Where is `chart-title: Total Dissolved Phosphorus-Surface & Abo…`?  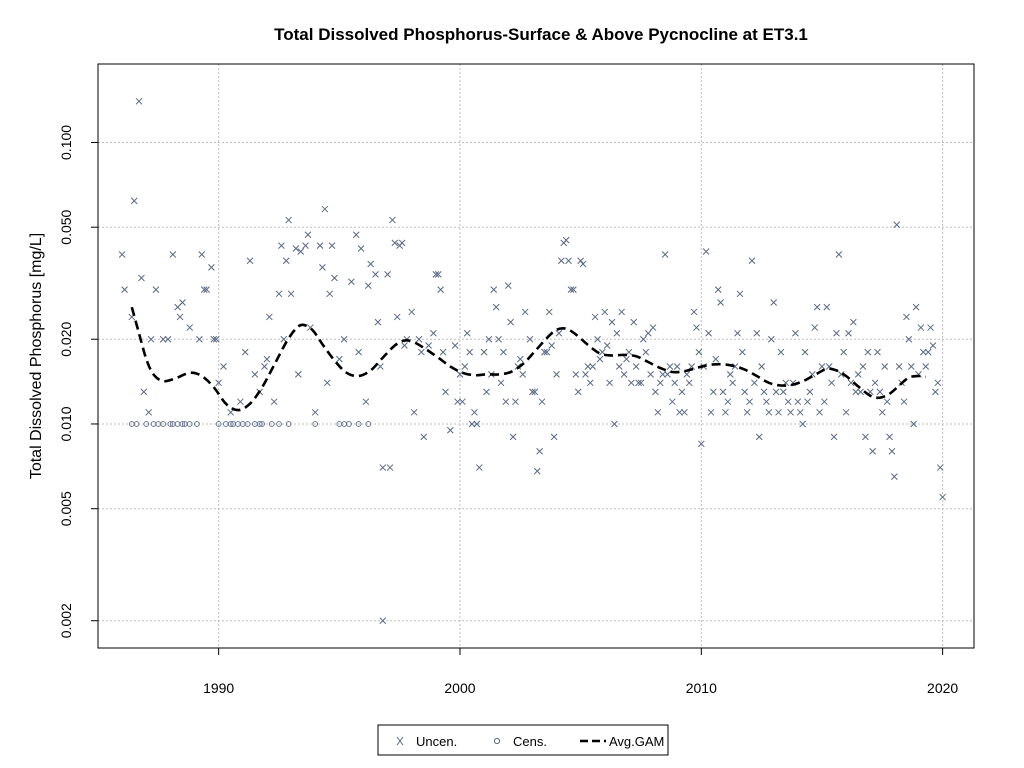 chart-title: Total Dissolved Phosphorus-Surface & Abo… is located at coordinates (541, 34).